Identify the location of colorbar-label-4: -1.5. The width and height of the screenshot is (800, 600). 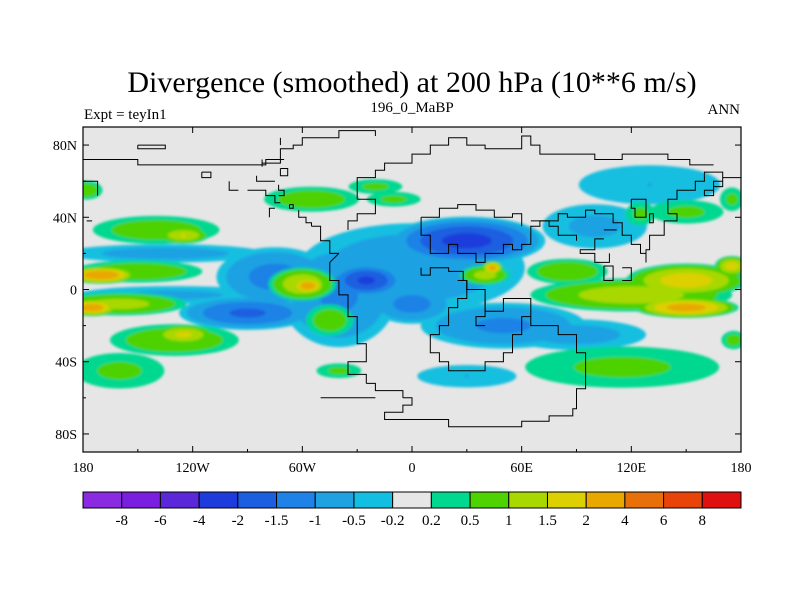
(277, 521).